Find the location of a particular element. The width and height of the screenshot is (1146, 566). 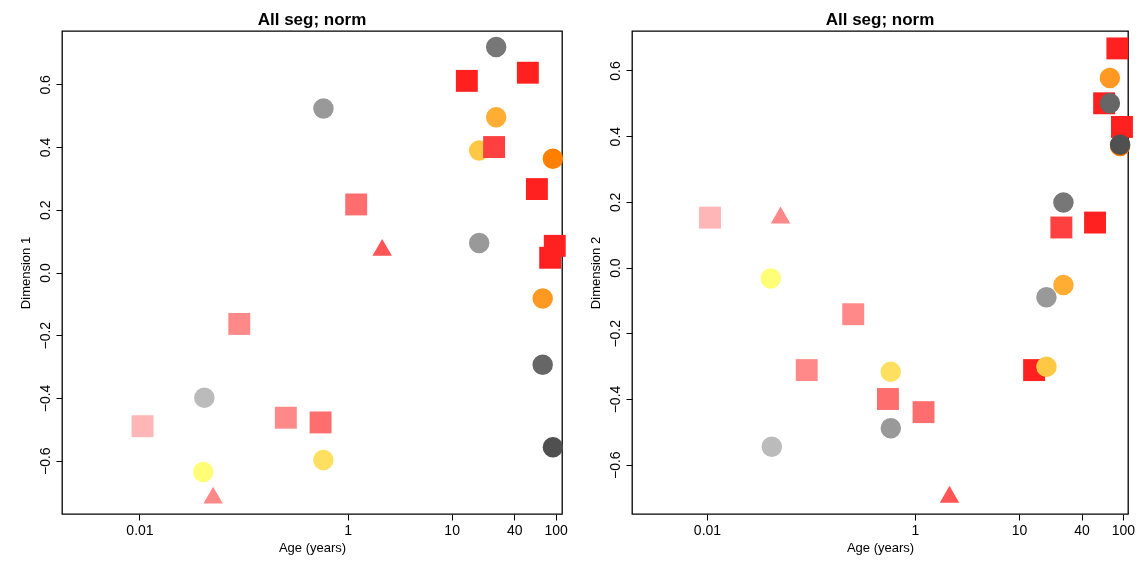

y-axis-title: Dimension 2 is located at coordinates (595, 273).